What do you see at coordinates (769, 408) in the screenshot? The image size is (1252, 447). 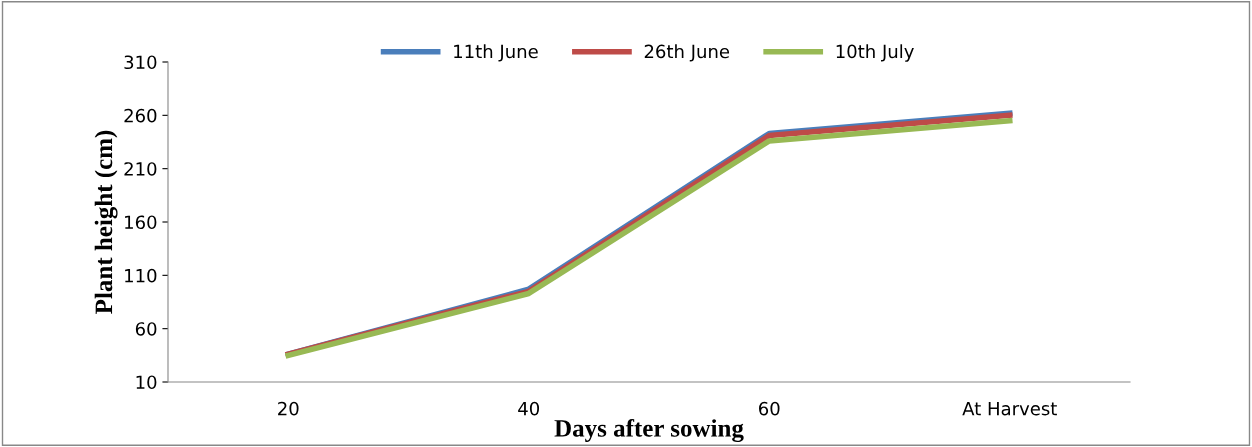 I see `x-tick-label: 60` at bounding box center [769, 408].